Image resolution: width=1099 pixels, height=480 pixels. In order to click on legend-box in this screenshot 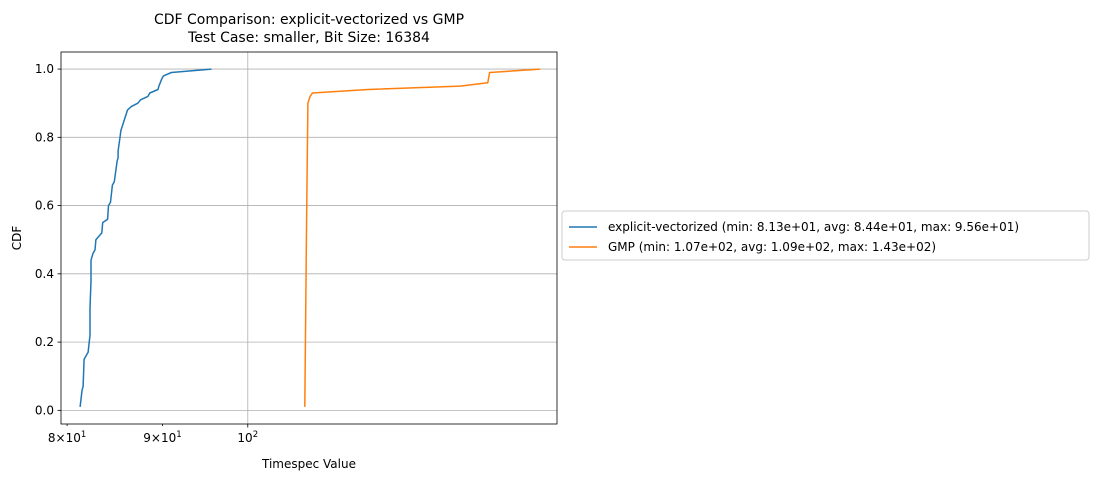, I will do `click(825, 235)`.